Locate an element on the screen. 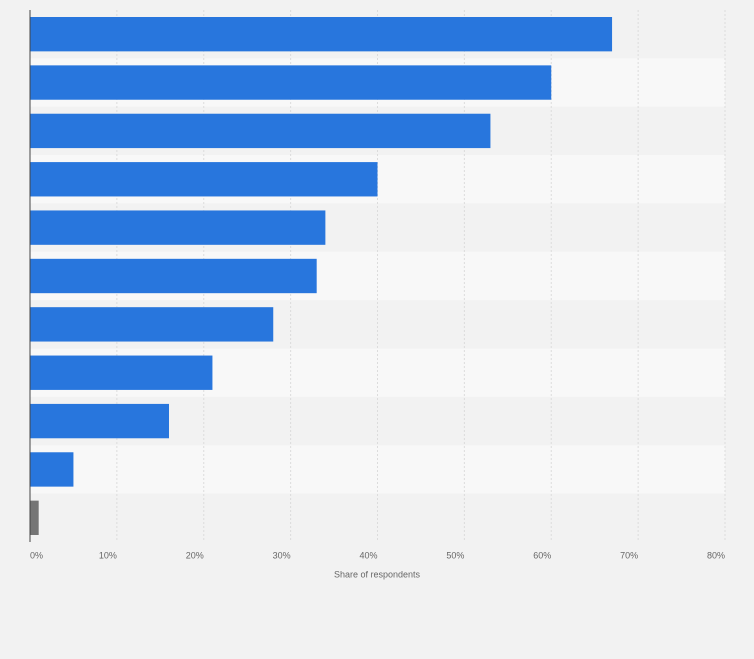  x-tick-label: 80% is located at coordinates (716, 555).